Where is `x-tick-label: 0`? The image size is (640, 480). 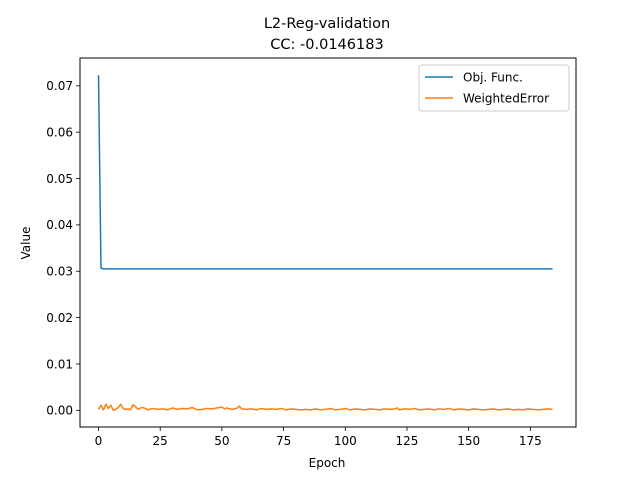
x-tick-label: 0 is located at coordinates (99, 441).